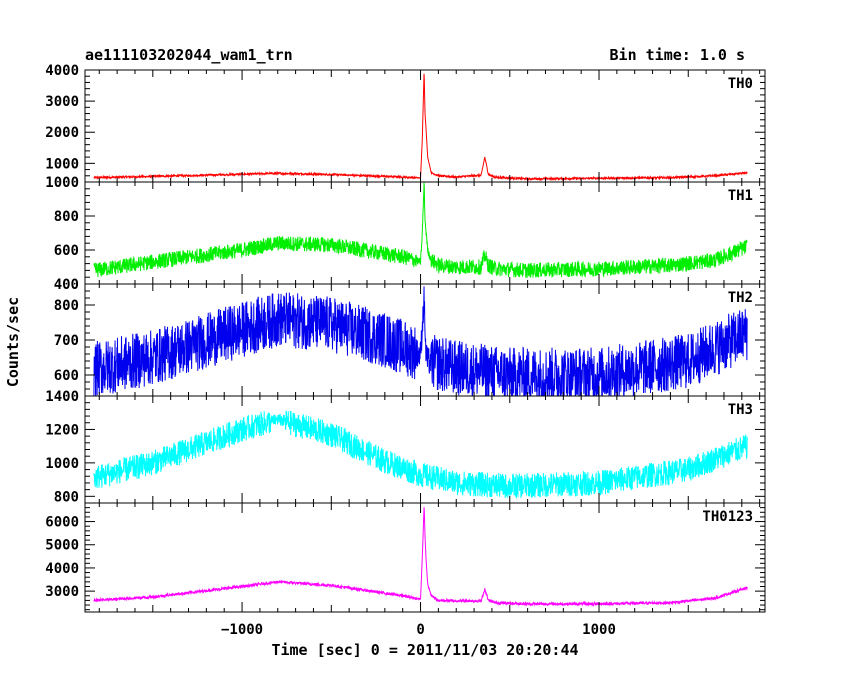  I want to click on series-th1-trace, so click(420, 230).